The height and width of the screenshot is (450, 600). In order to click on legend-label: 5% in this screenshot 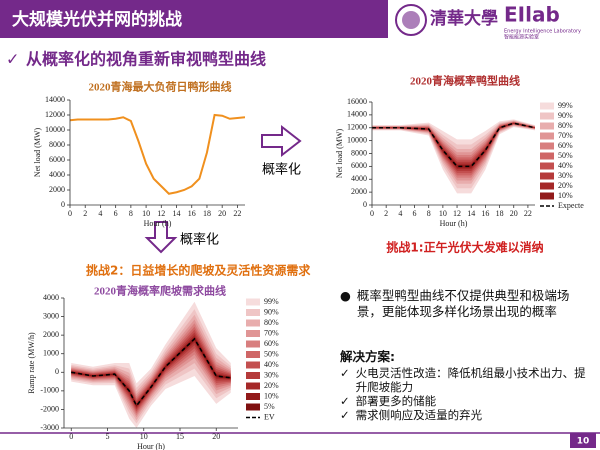, I will do `click(269, 406)`.